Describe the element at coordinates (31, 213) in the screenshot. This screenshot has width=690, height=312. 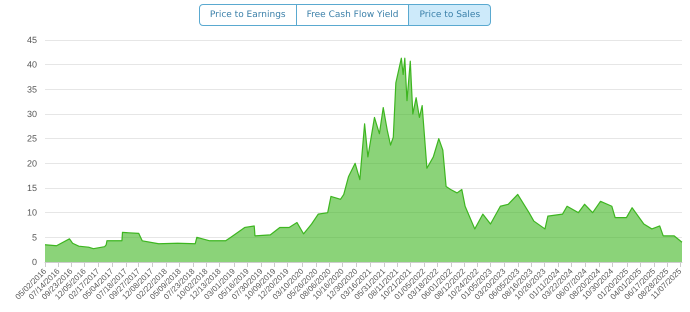
I see `y-tick-label: 10` at that location.